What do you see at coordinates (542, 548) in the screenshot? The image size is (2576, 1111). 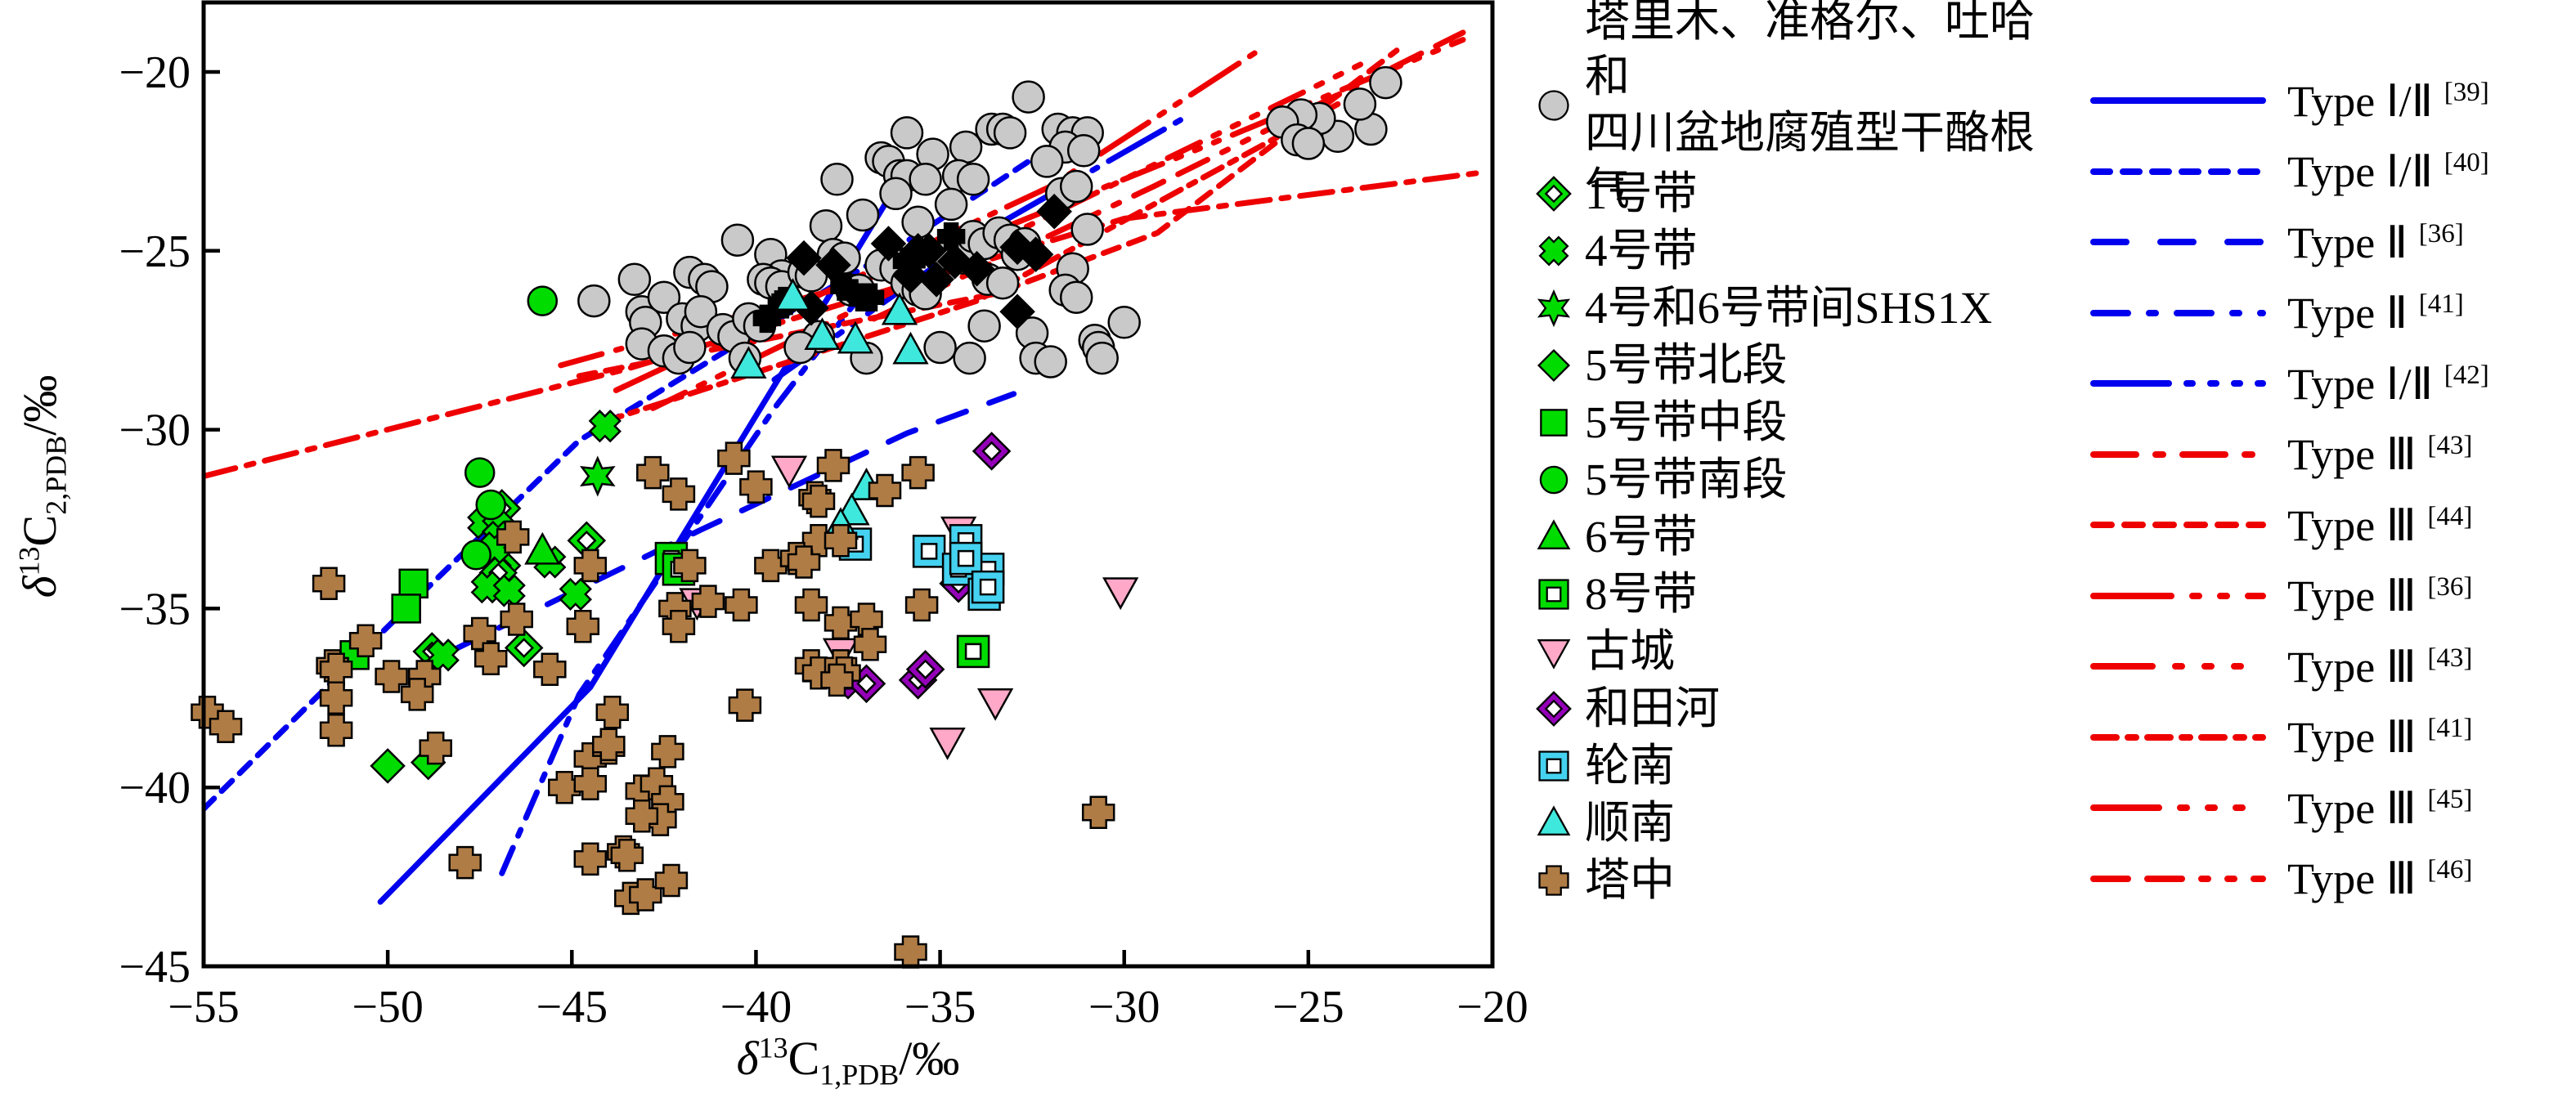 I see `series-6号带` at bounding box center [542, 548].